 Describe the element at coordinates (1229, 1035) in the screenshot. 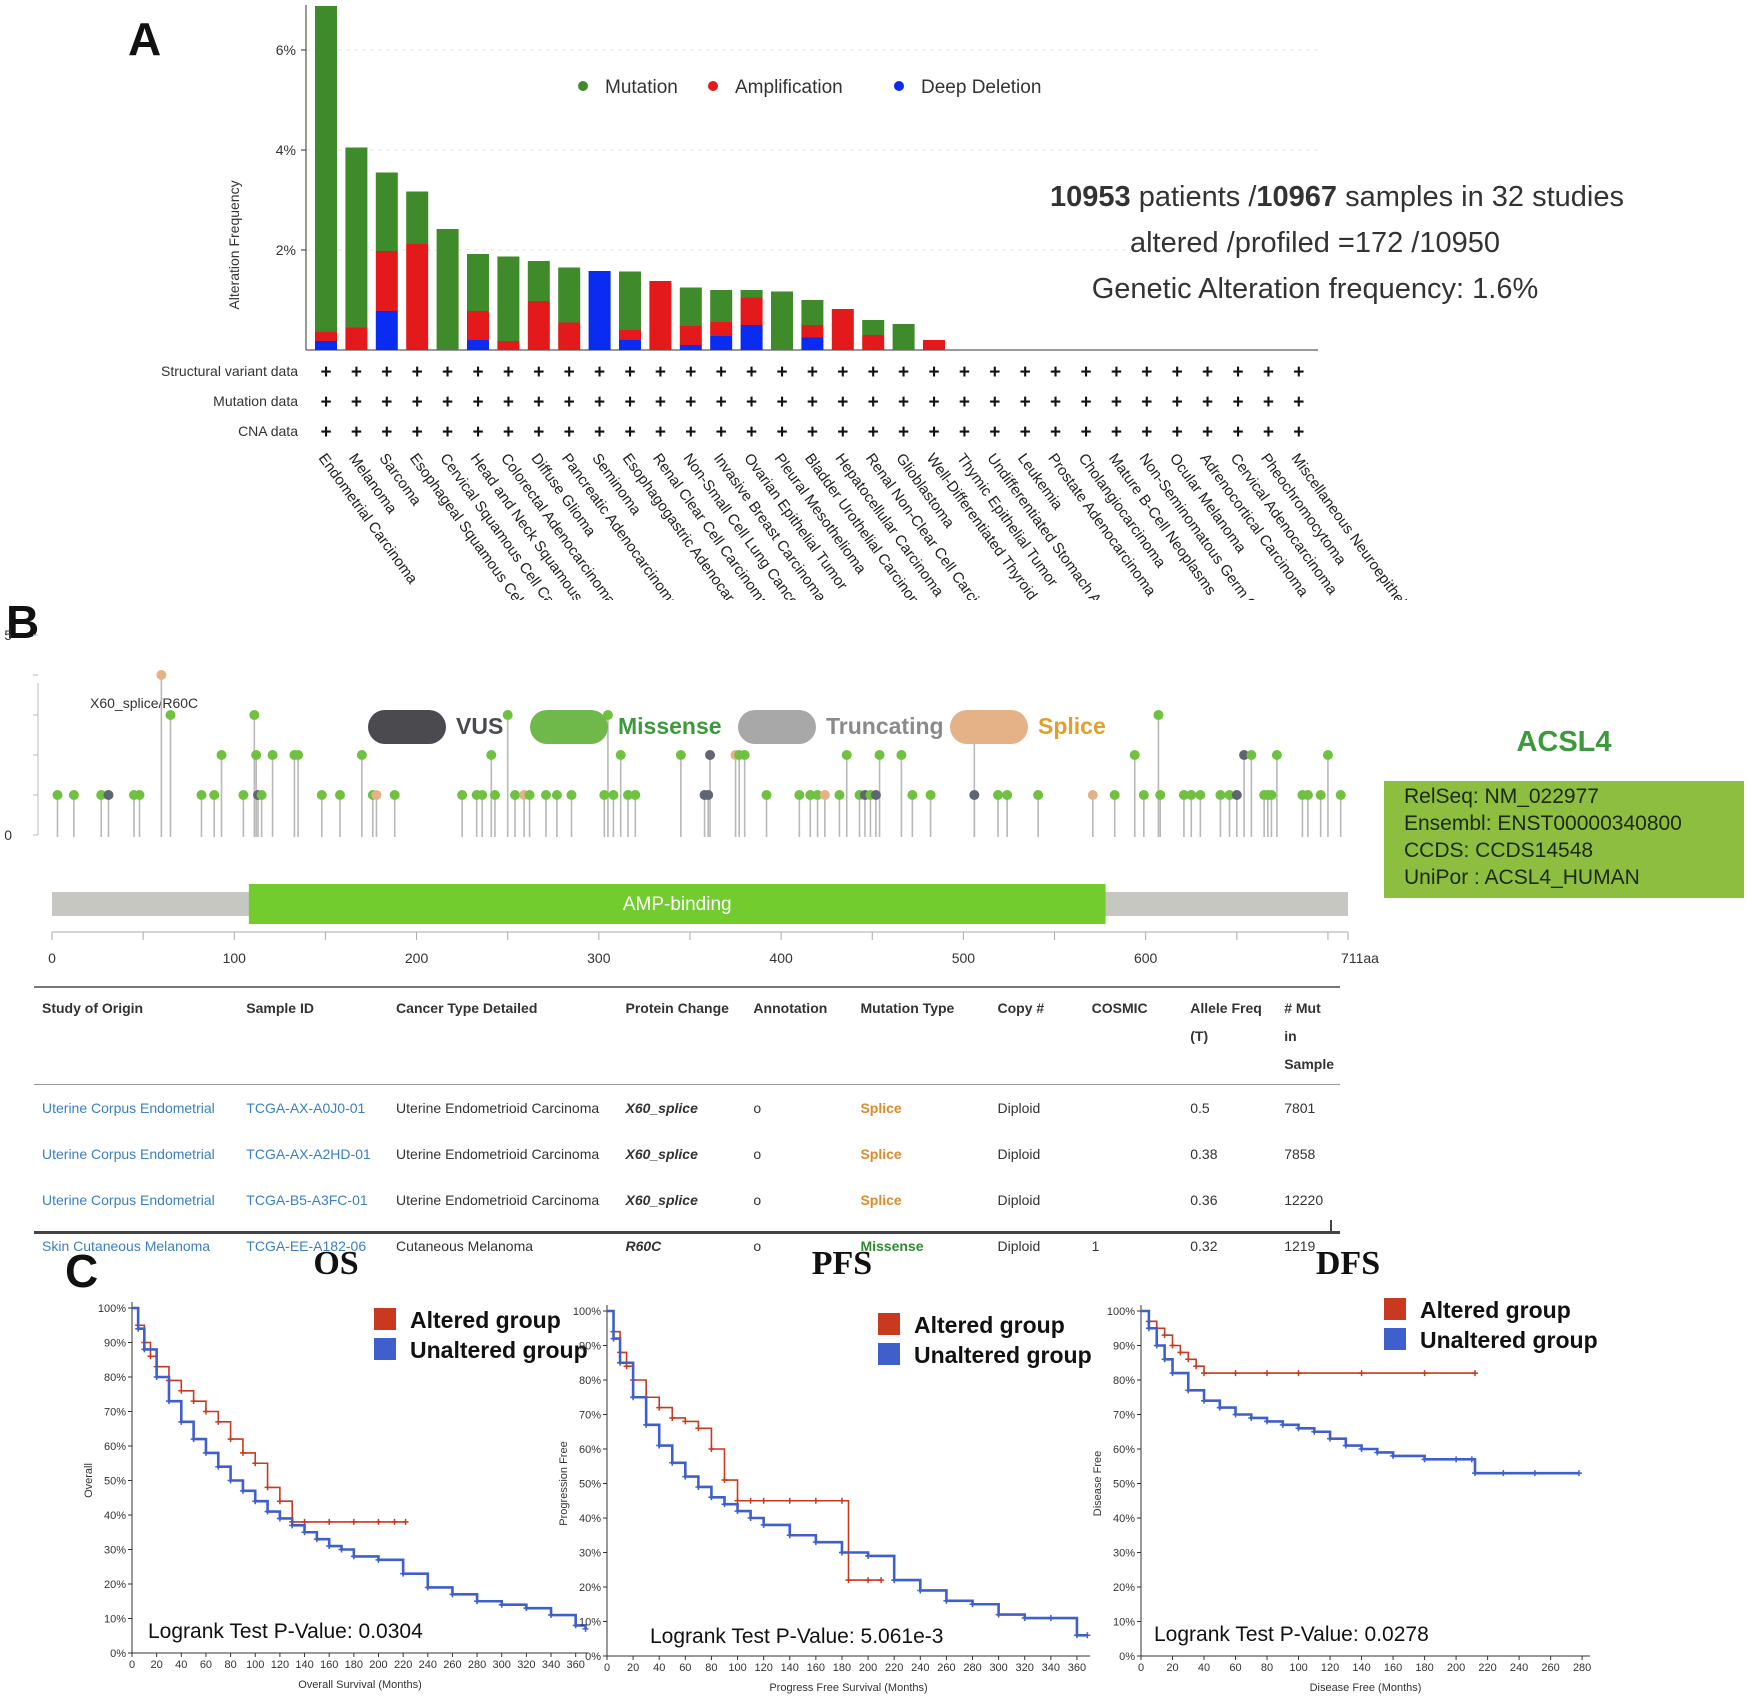

I see `col-allele-freq: Allele Freq (T)` at that location.